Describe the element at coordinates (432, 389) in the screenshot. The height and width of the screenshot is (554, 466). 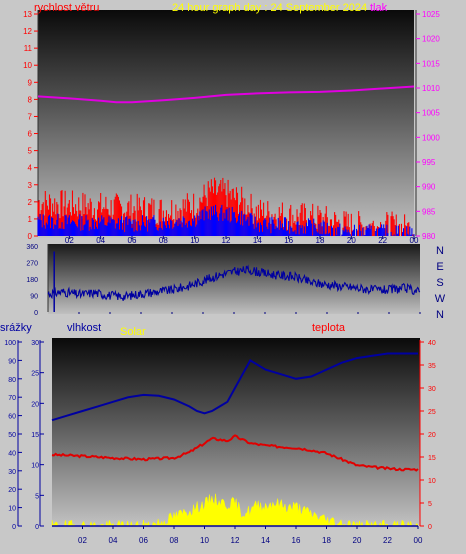
I see `temperature-tick-label: 30` at that location.